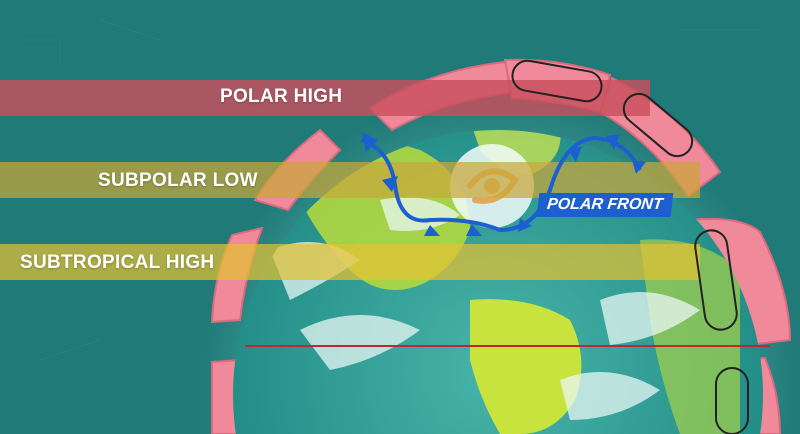 The width and height of the screenshot is (800, 434). What do you see at coordinates (178, 180) in the screenshot?
I see `label-subpolar-low: SUBPOLAR LOW` at bounding box center [178, 180].